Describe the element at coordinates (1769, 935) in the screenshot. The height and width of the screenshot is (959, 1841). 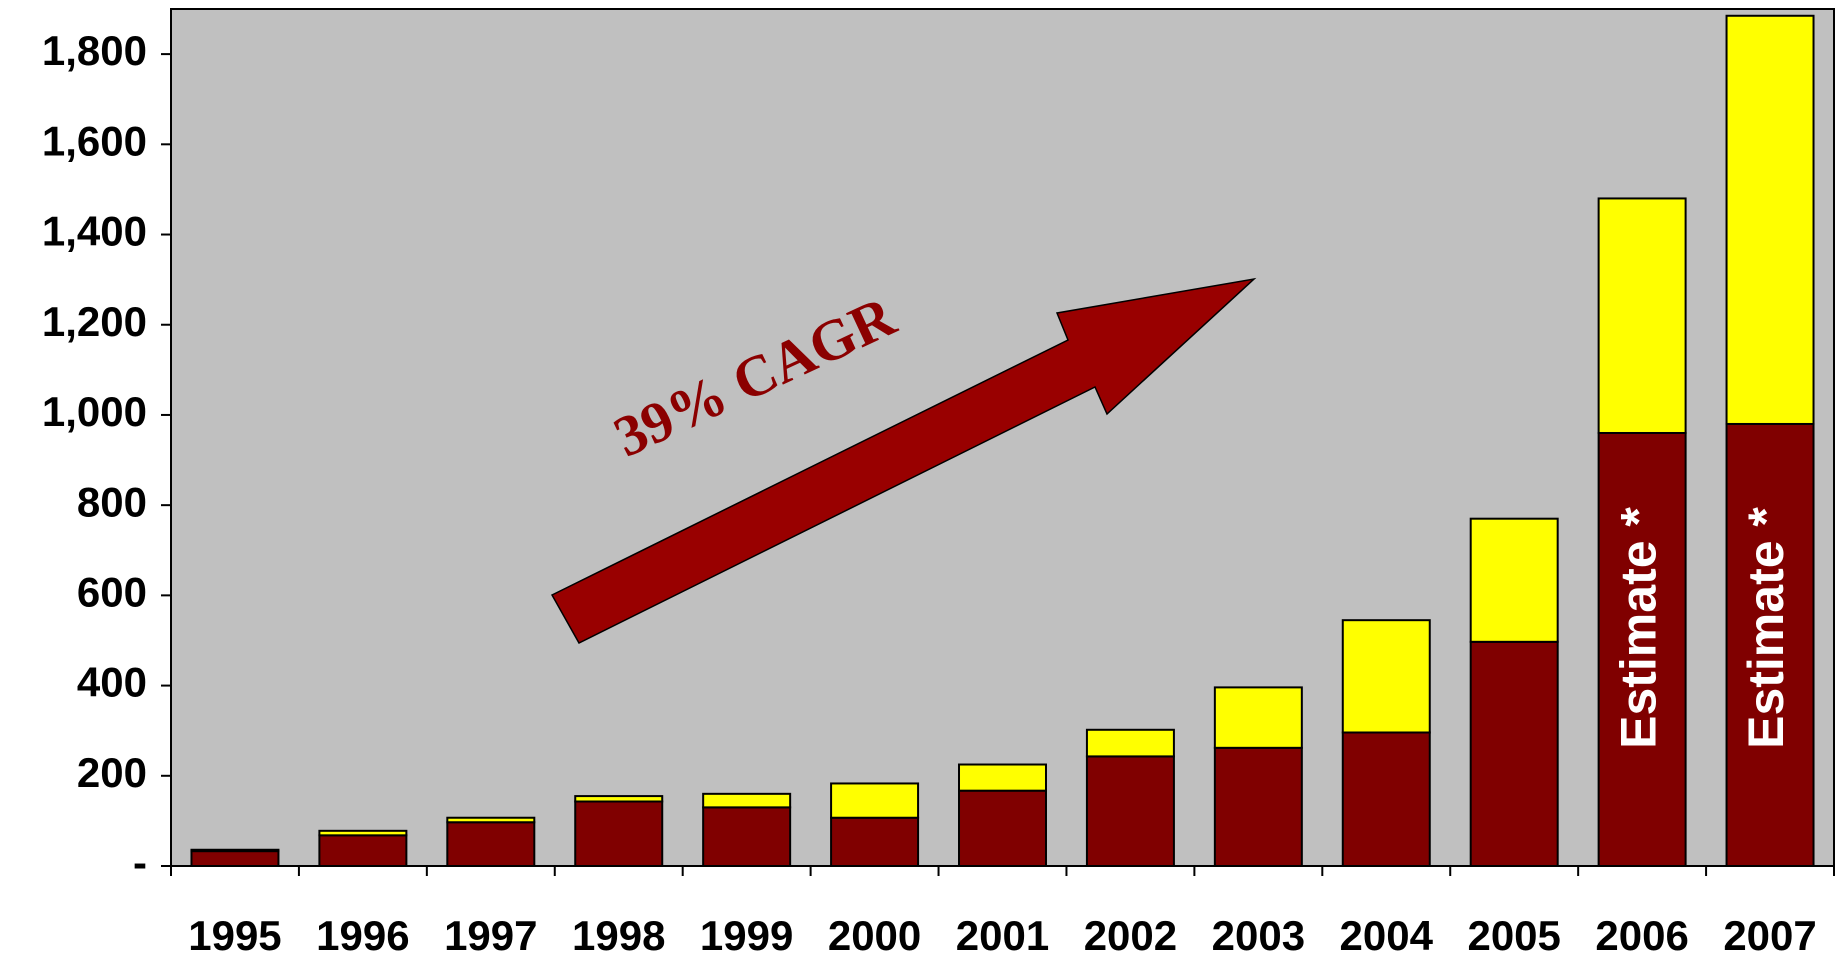
I see `x-tick-label: 2007` at that location.